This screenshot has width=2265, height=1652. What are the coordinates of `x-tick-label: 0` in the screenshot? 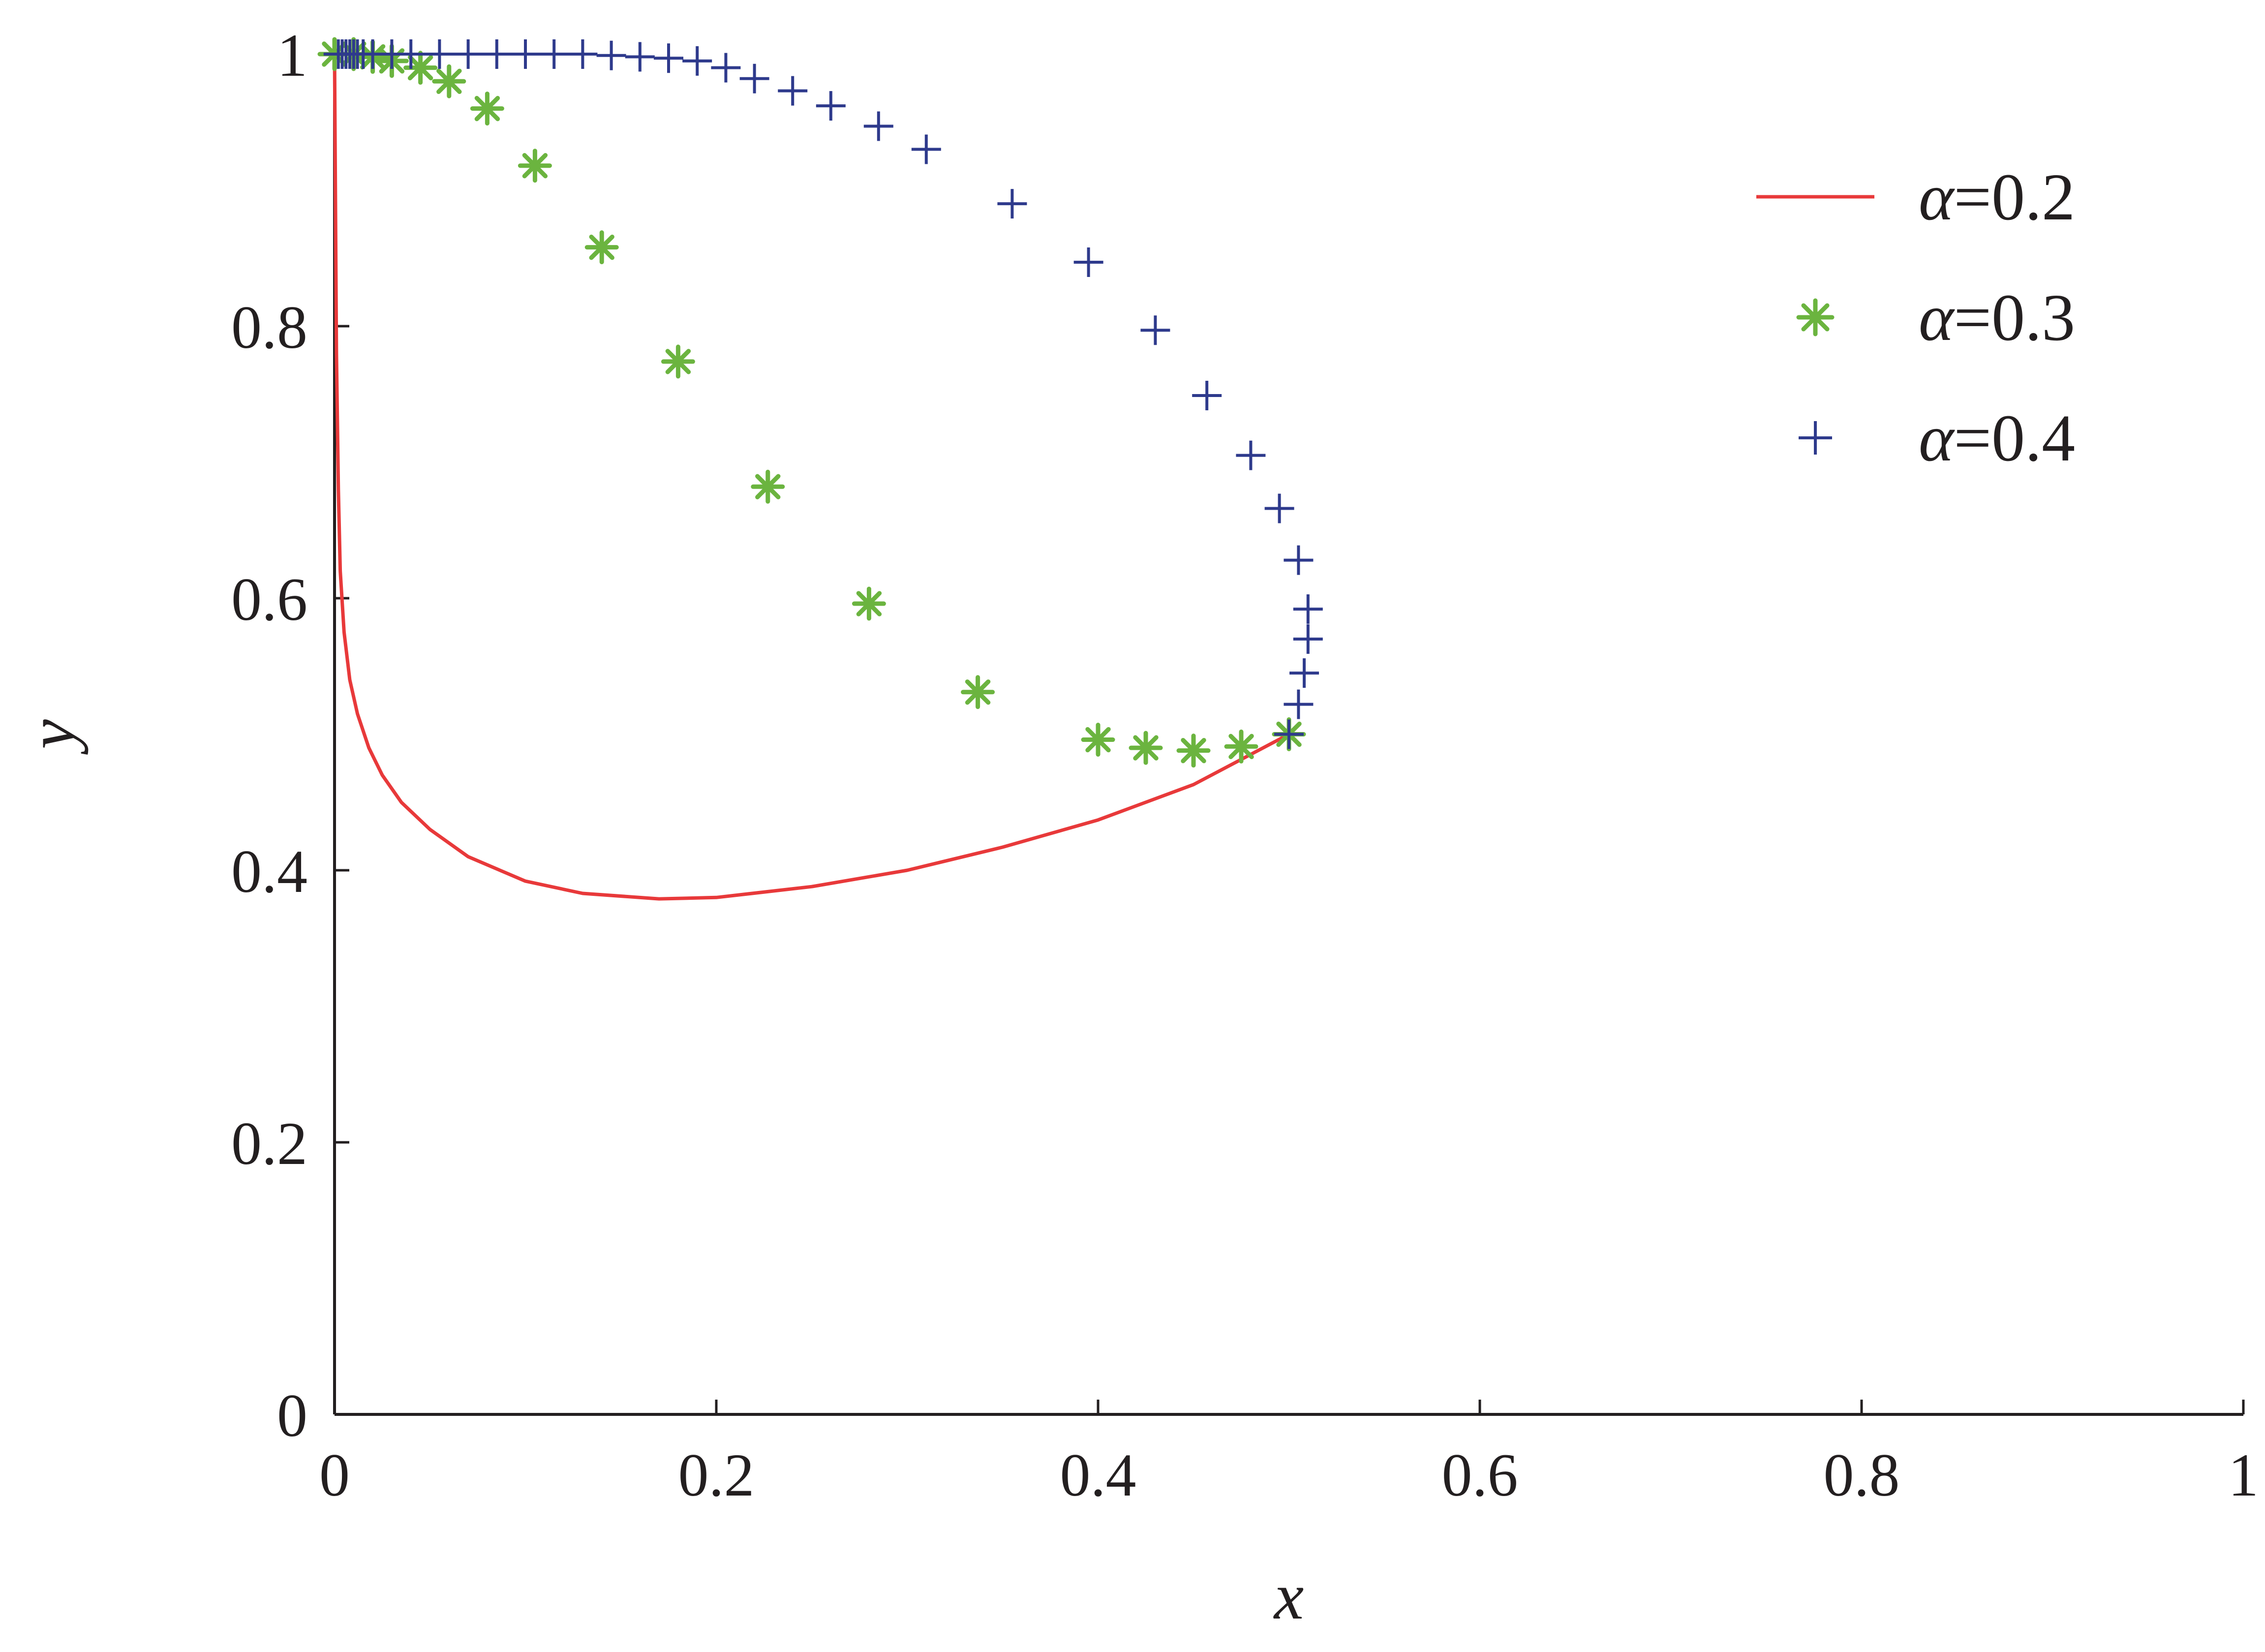 It's located at (335, 1475).